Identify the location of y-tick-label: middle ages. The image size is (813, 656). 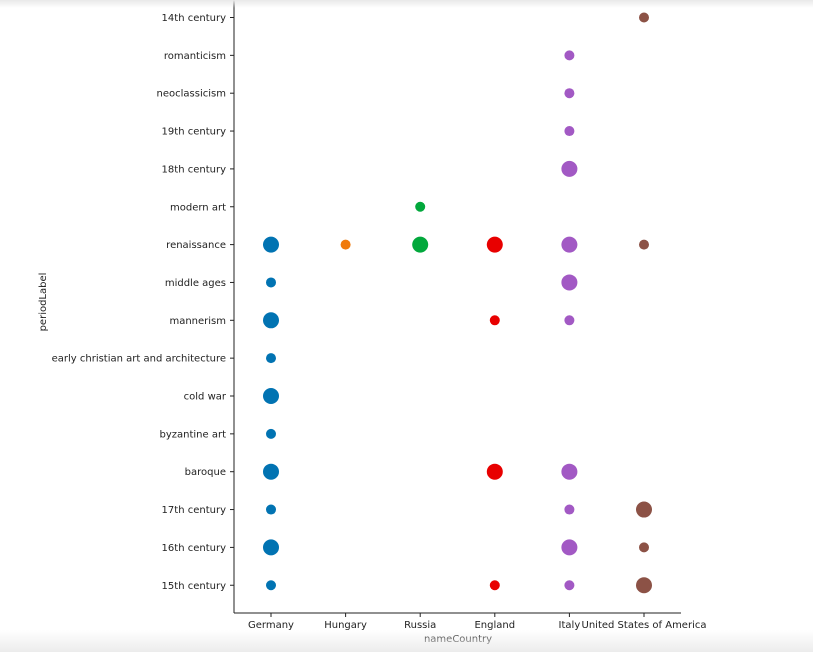
(195, 283).